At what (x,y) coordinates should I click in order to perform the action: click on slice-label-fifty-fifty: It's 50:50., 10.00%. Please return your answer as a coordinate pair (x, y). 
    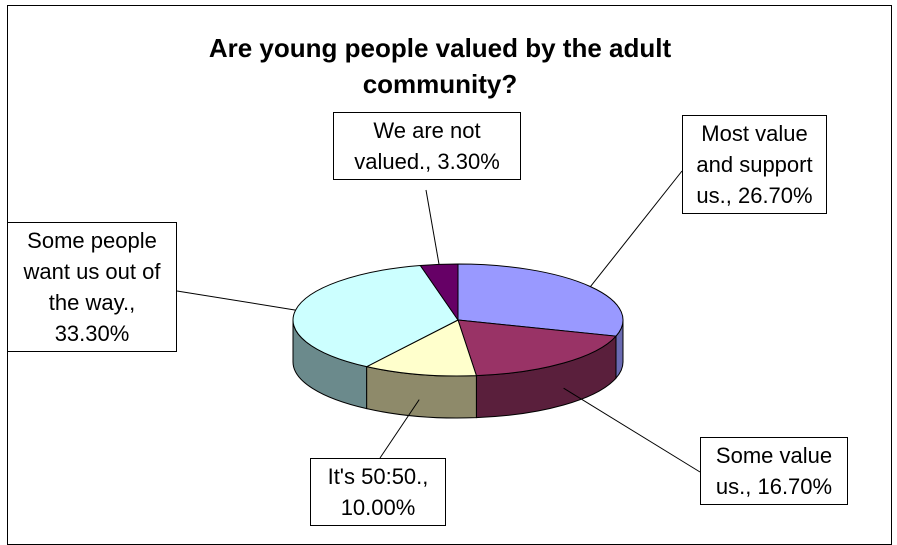
    Looking at the image, I should click on (378, 492).